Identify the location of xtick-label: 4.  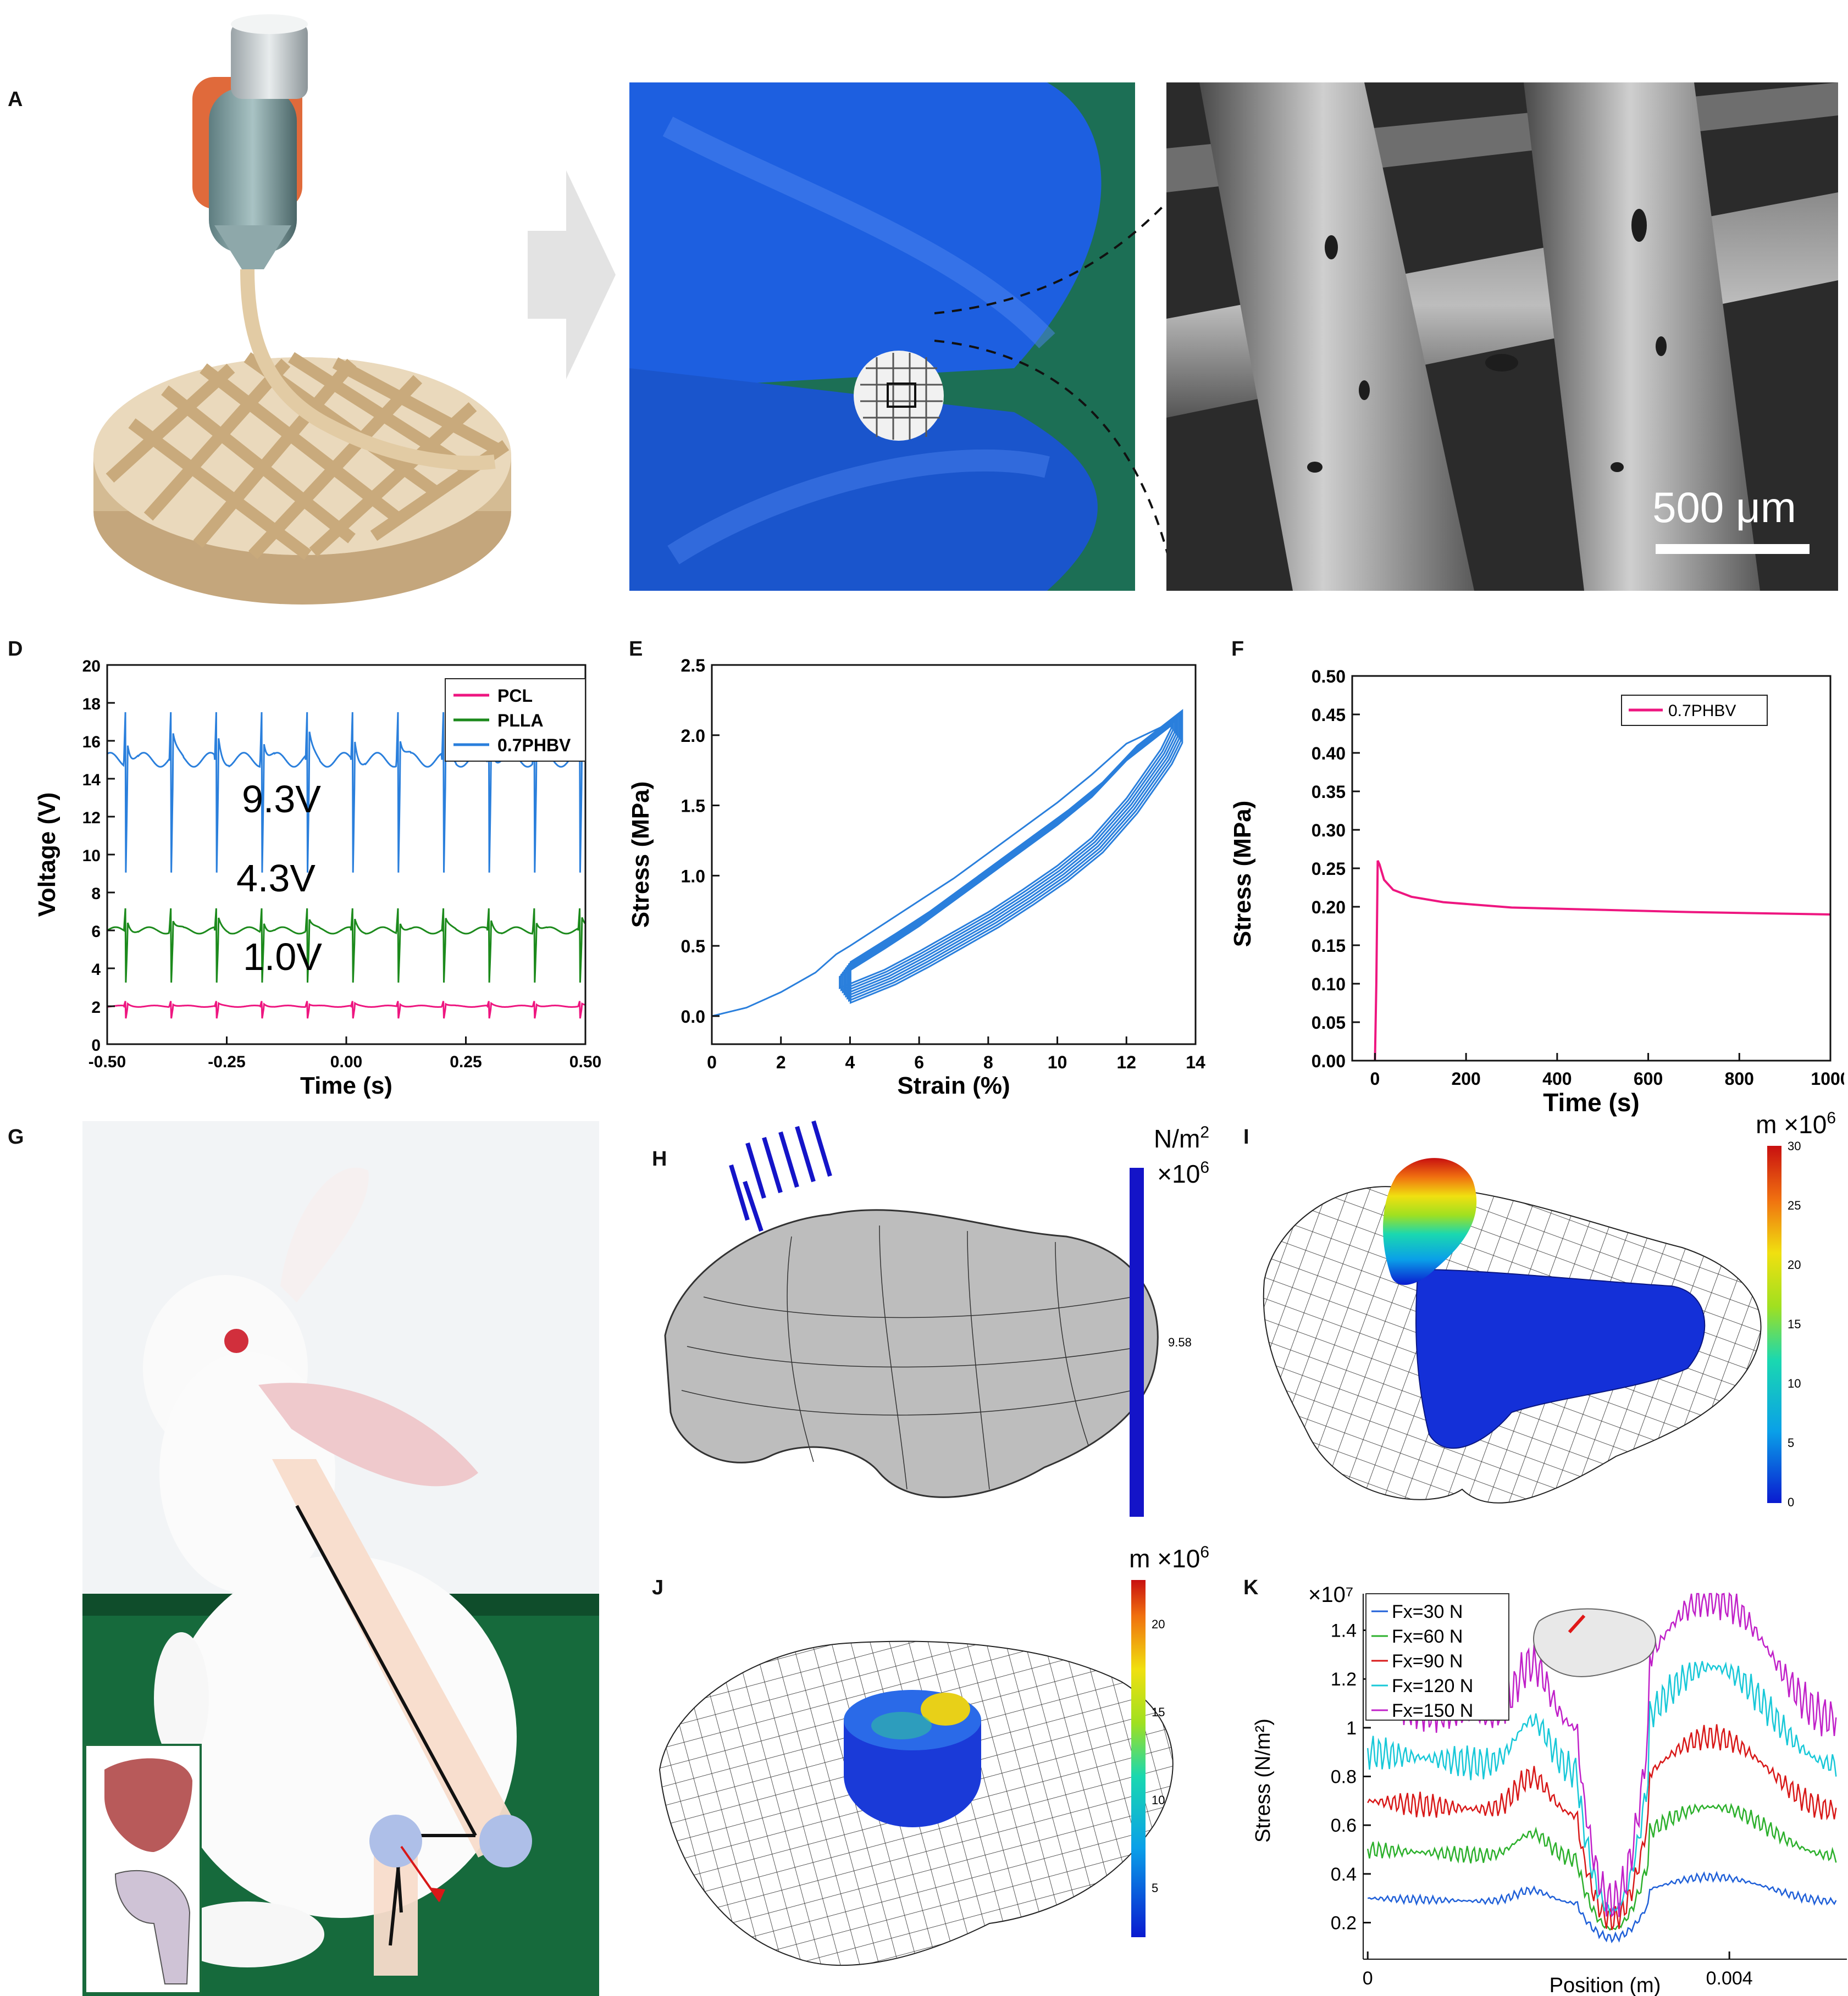
(850, 1062).